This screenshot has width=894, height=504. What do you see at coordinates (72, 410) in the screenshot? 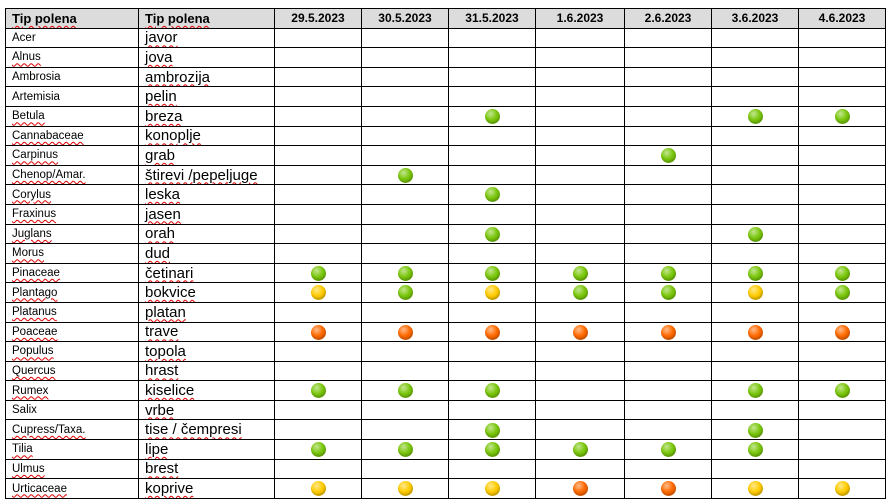
I see `latin-name-cell: Salix` at bounding box center [72, 410].